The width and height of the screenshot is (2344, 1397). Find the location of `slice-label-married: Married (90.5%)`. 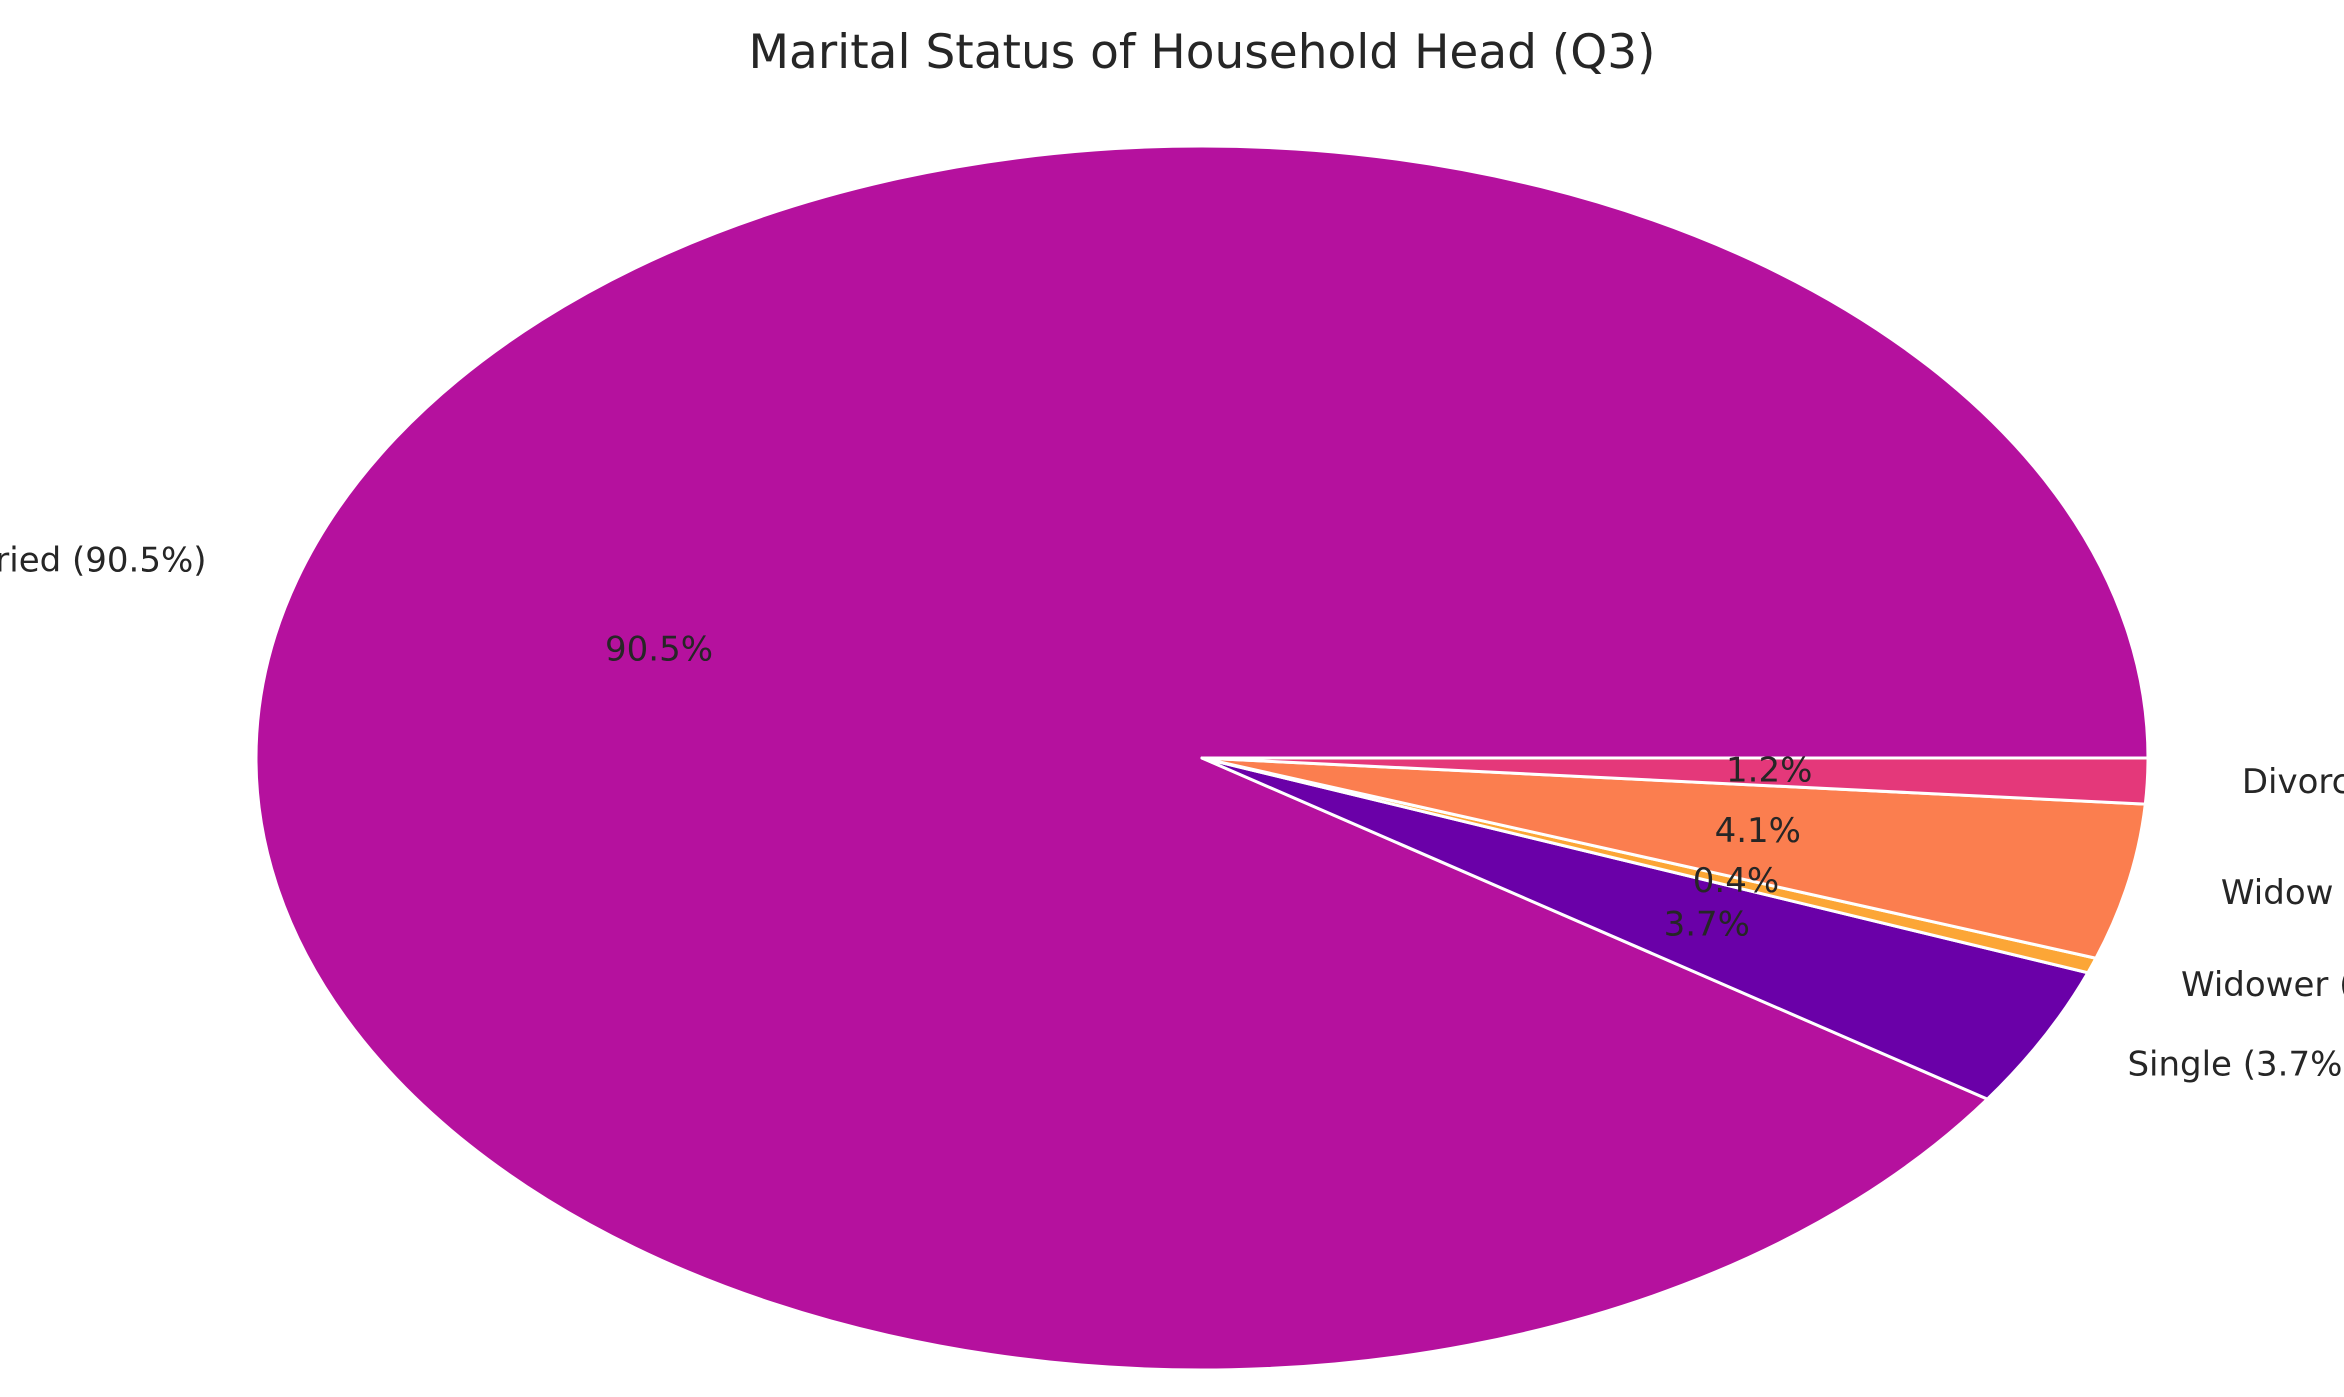

slice-label-married: Married (90.5%) is located at coordinates (103, 560).